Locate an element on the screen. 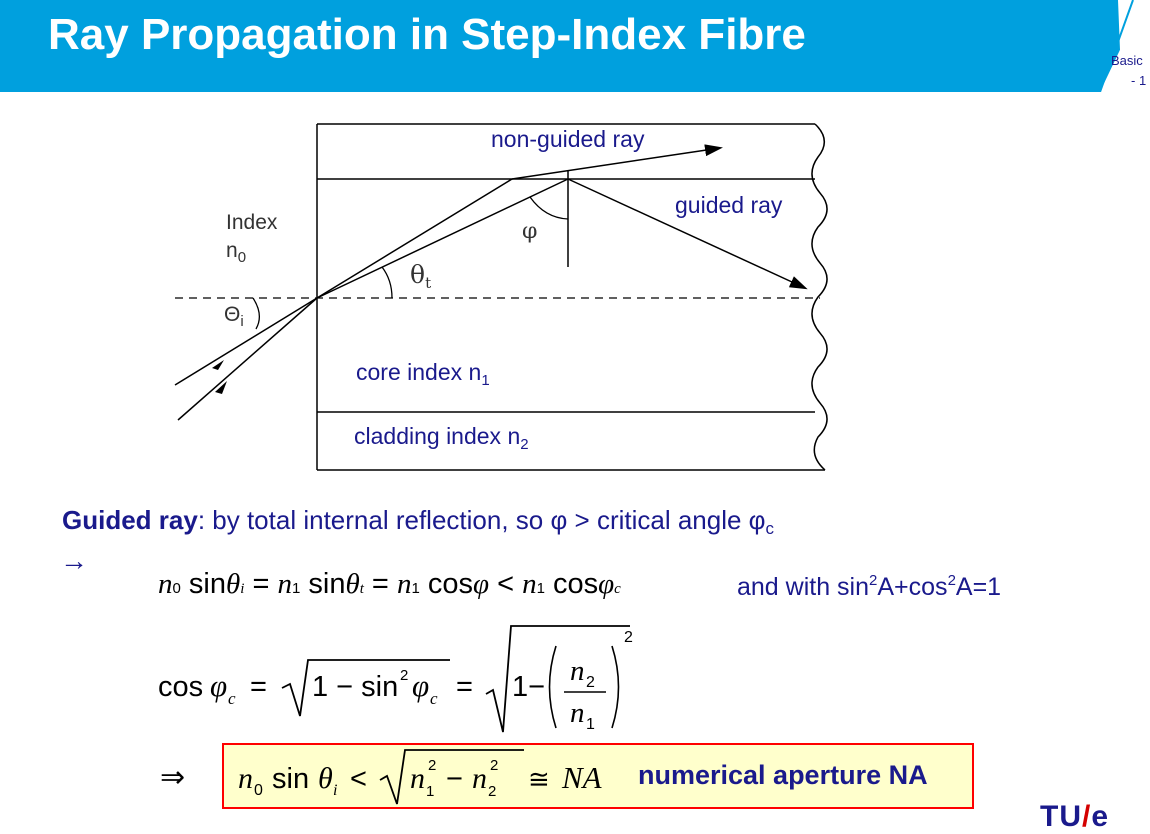 This screenshot has height=834, width=1150. na-highlight-box is located at coordinates (598, 776).